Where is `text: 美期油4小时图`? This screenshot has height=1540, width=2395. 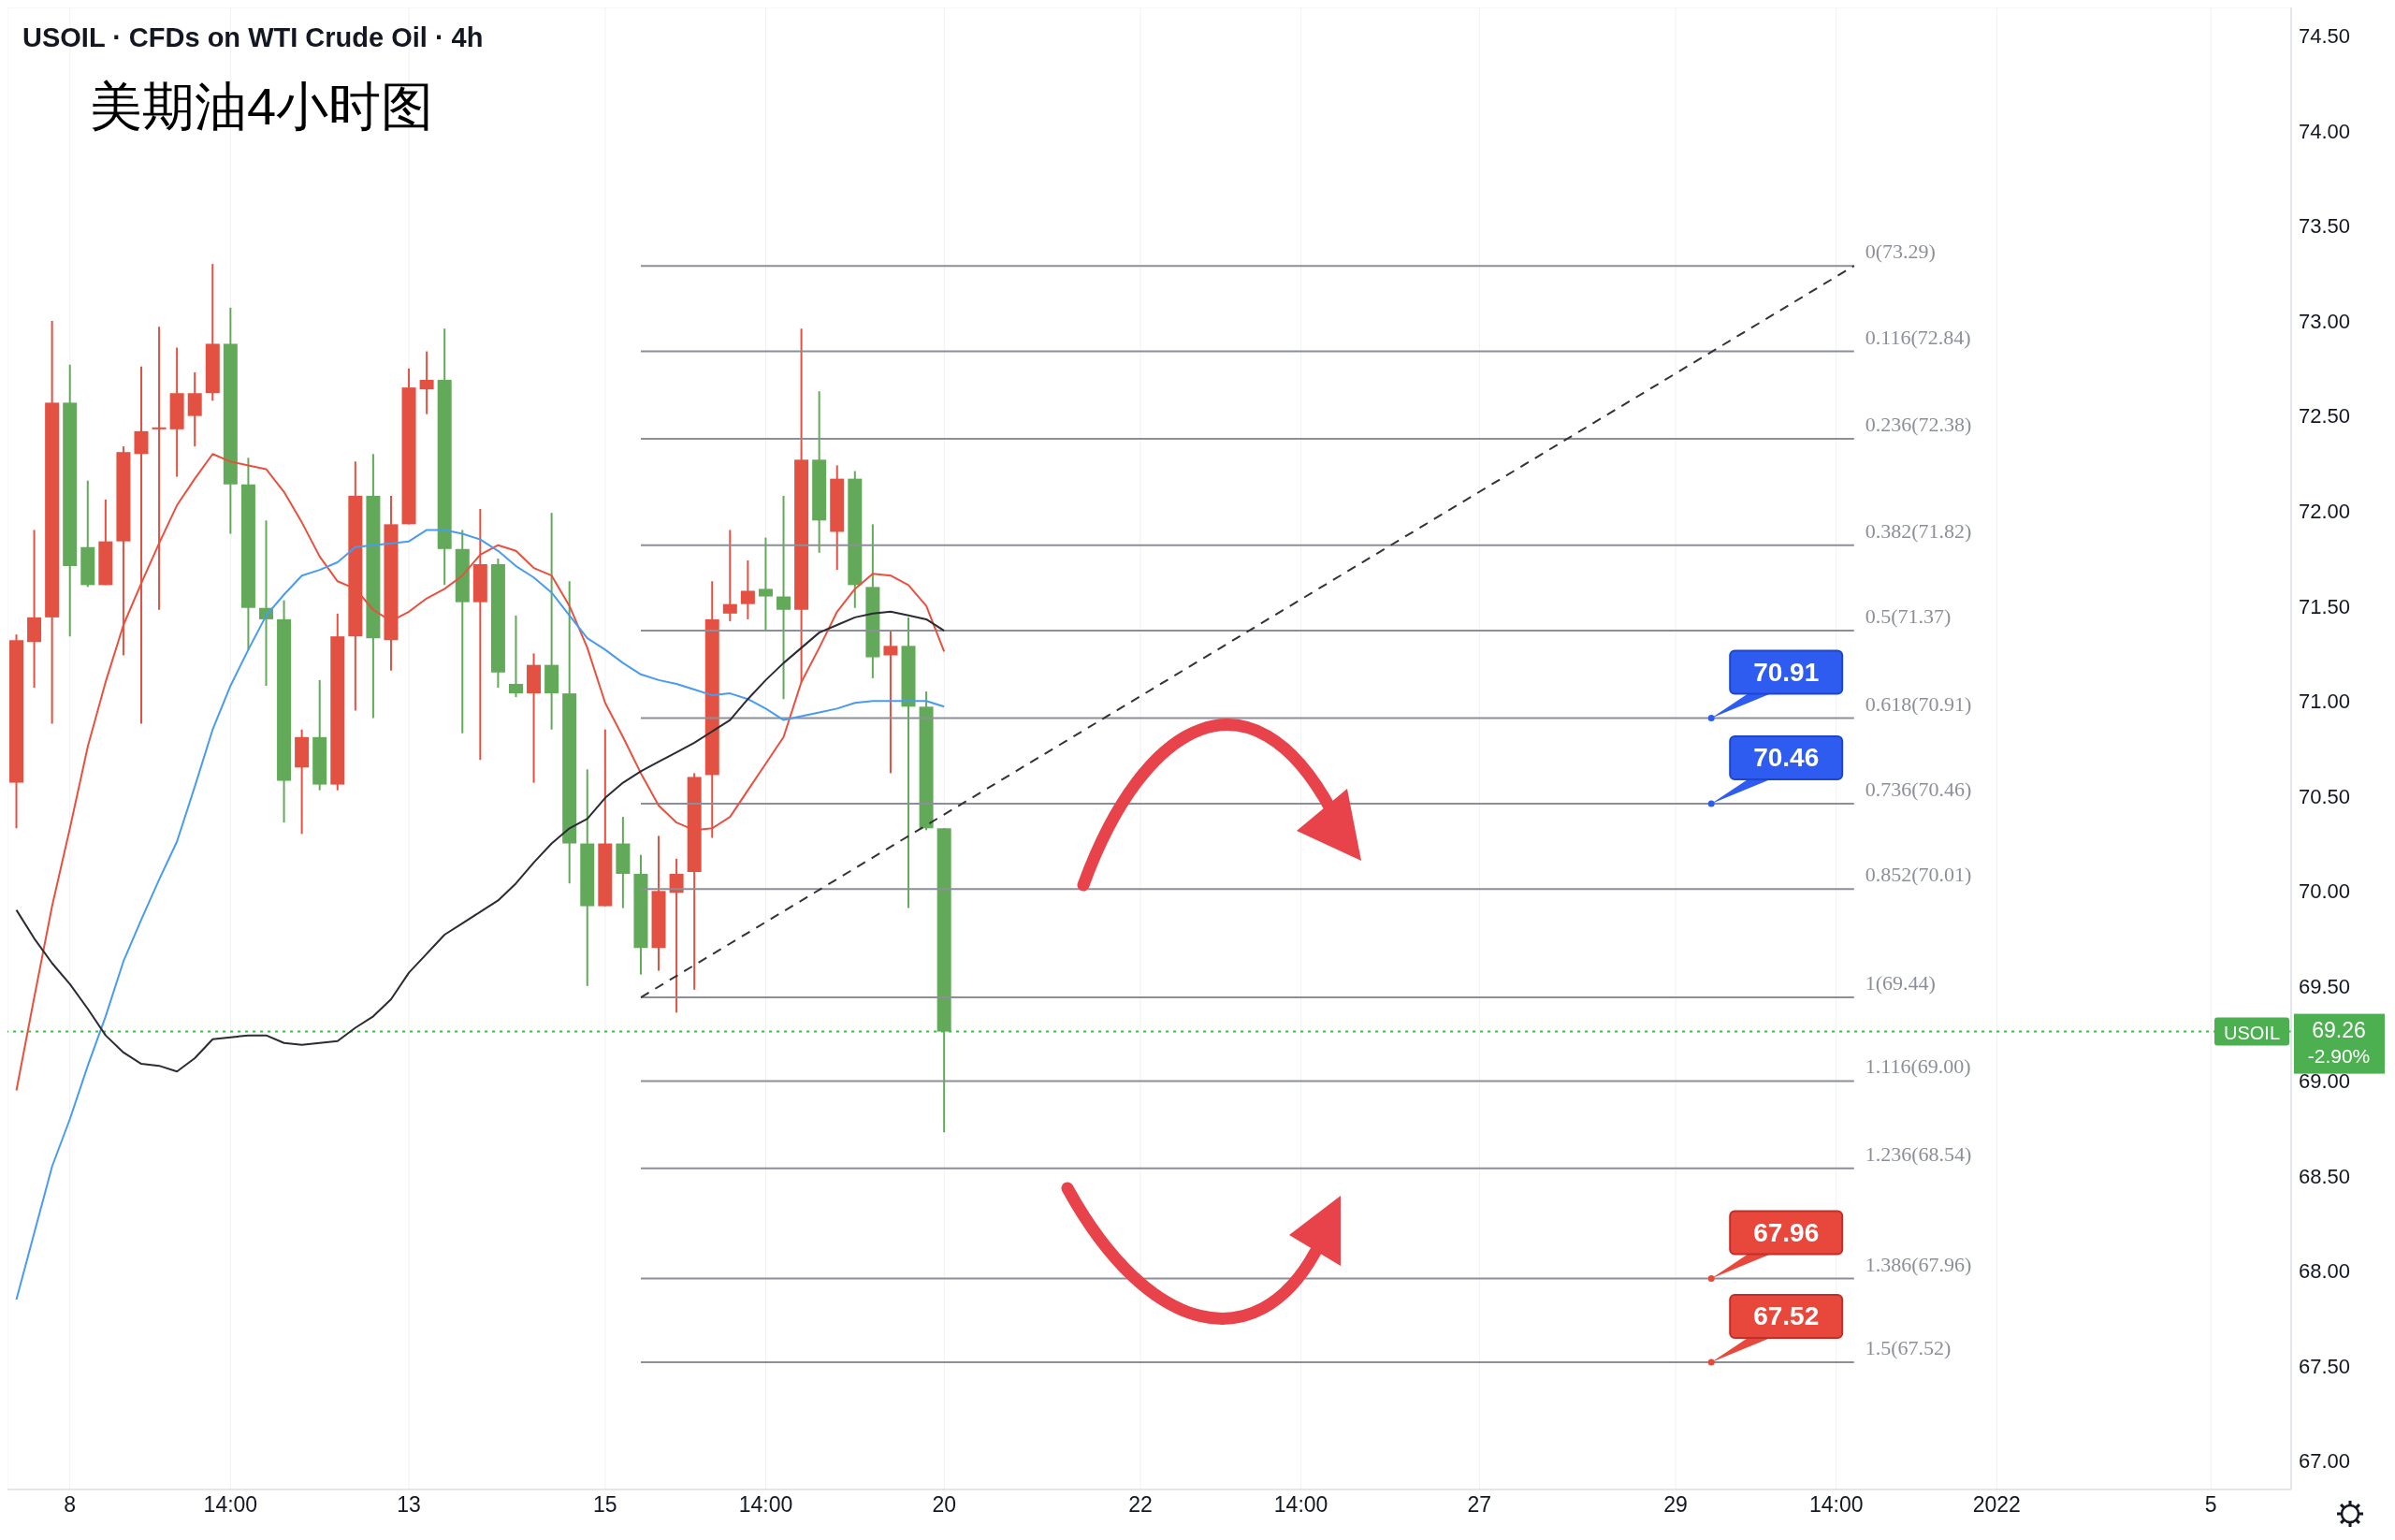 text: 美期油4小时图 is located at coordinates (262, 107).